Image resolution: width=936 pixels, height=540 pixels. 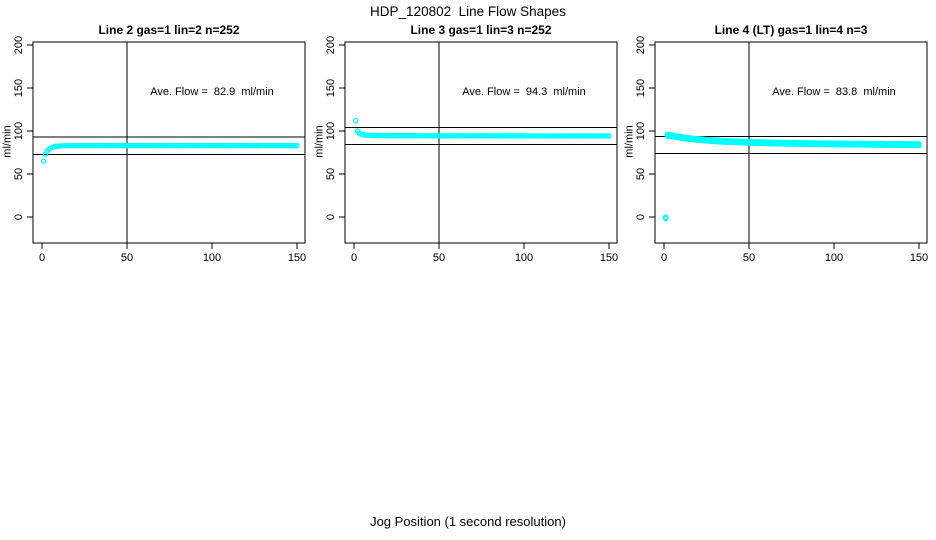 I want to click on ave-flow-annotation: Ave. Flow = 82.9 ml/min, so click(x=212, y=92).